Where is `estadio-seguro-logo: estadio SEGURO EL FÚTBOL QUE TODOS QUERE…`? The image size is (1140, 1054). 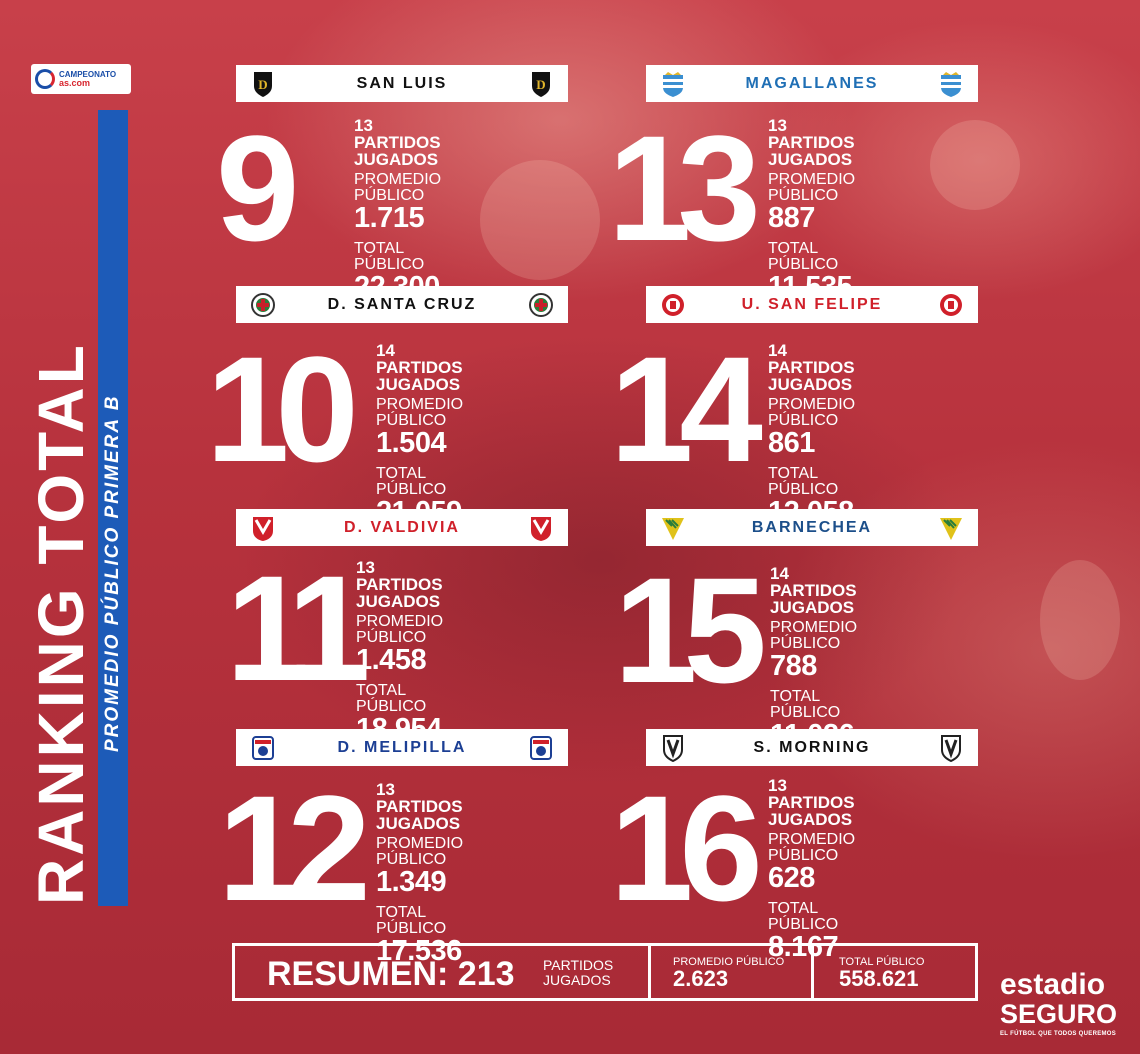
estadio-seguro-logo: estadio SEGURO EL FÚTBOL QUE TODOS QUERE… is located at coordinates (1059, 1003).